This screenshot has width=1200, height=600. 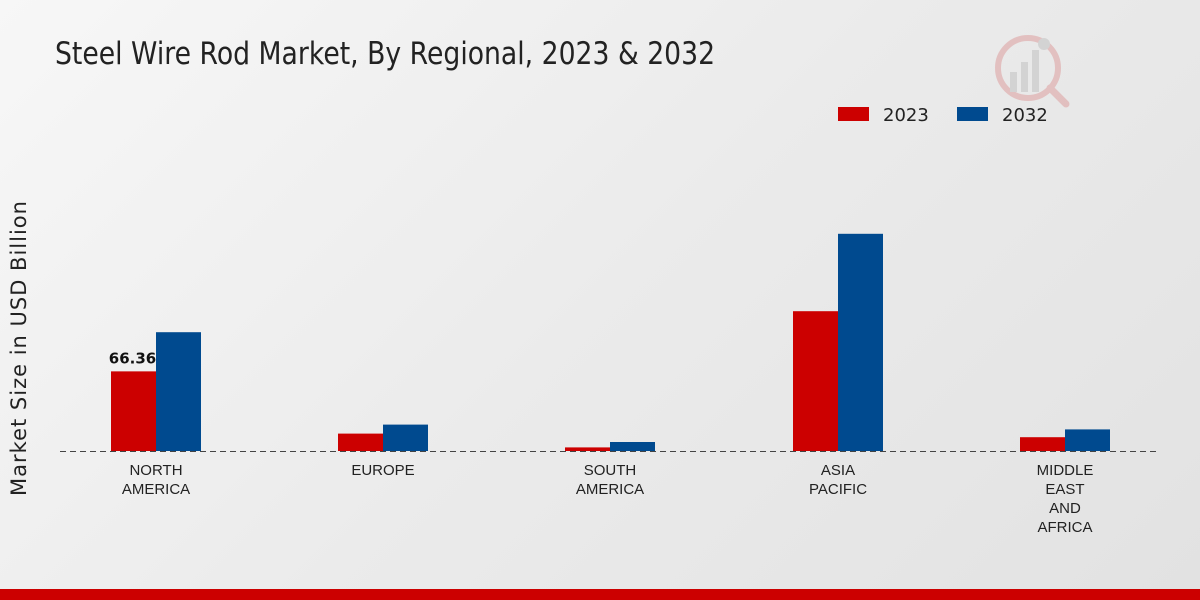 What do you see at coordinates (19, 348) in the screenshot?
I see `y-axis-label: Market Size in USD Billion` at bounding box center [19, 348].